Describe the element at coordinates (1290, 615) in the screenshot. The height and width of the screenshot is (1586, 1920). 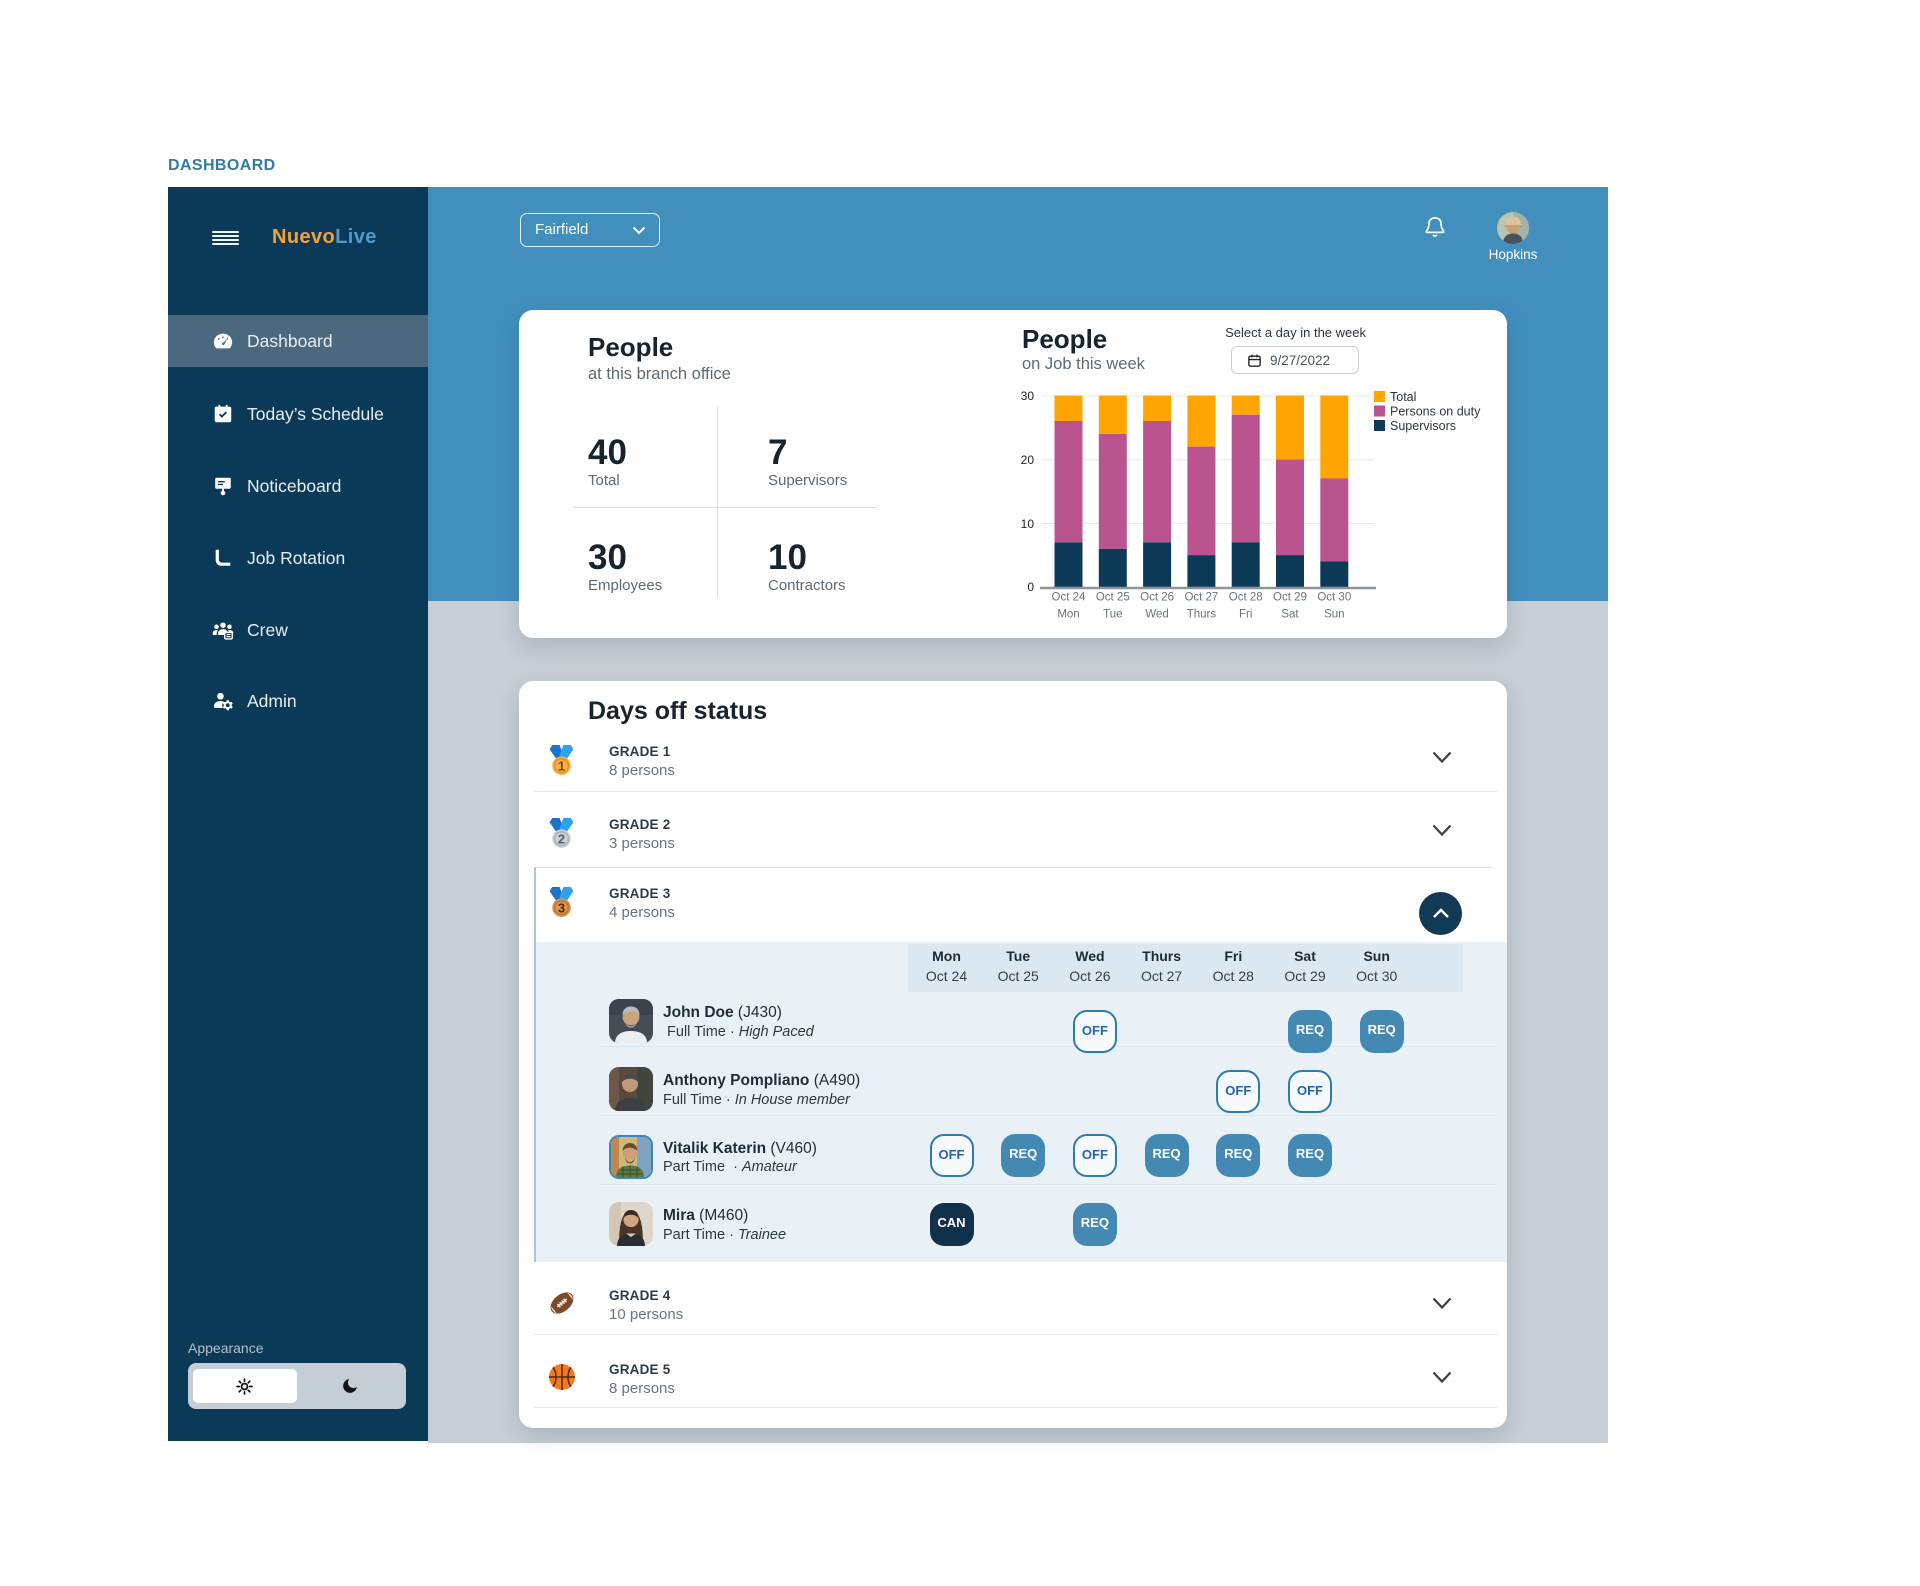
I see `svg-text: Sat` at that location.